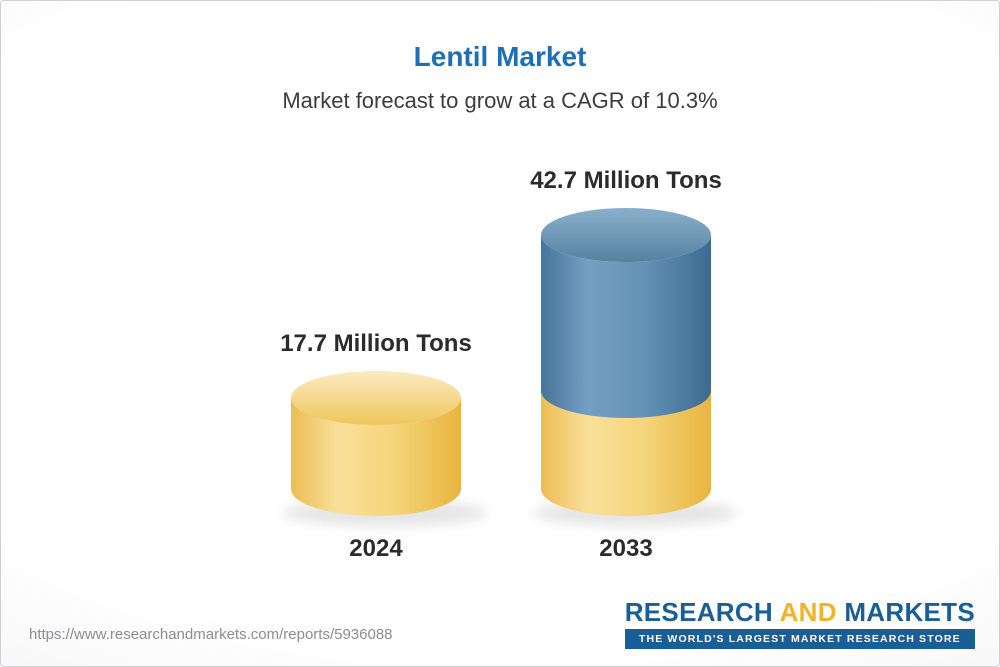  I want to click on logo-word-research: RESEARCH, so click(699, 612).